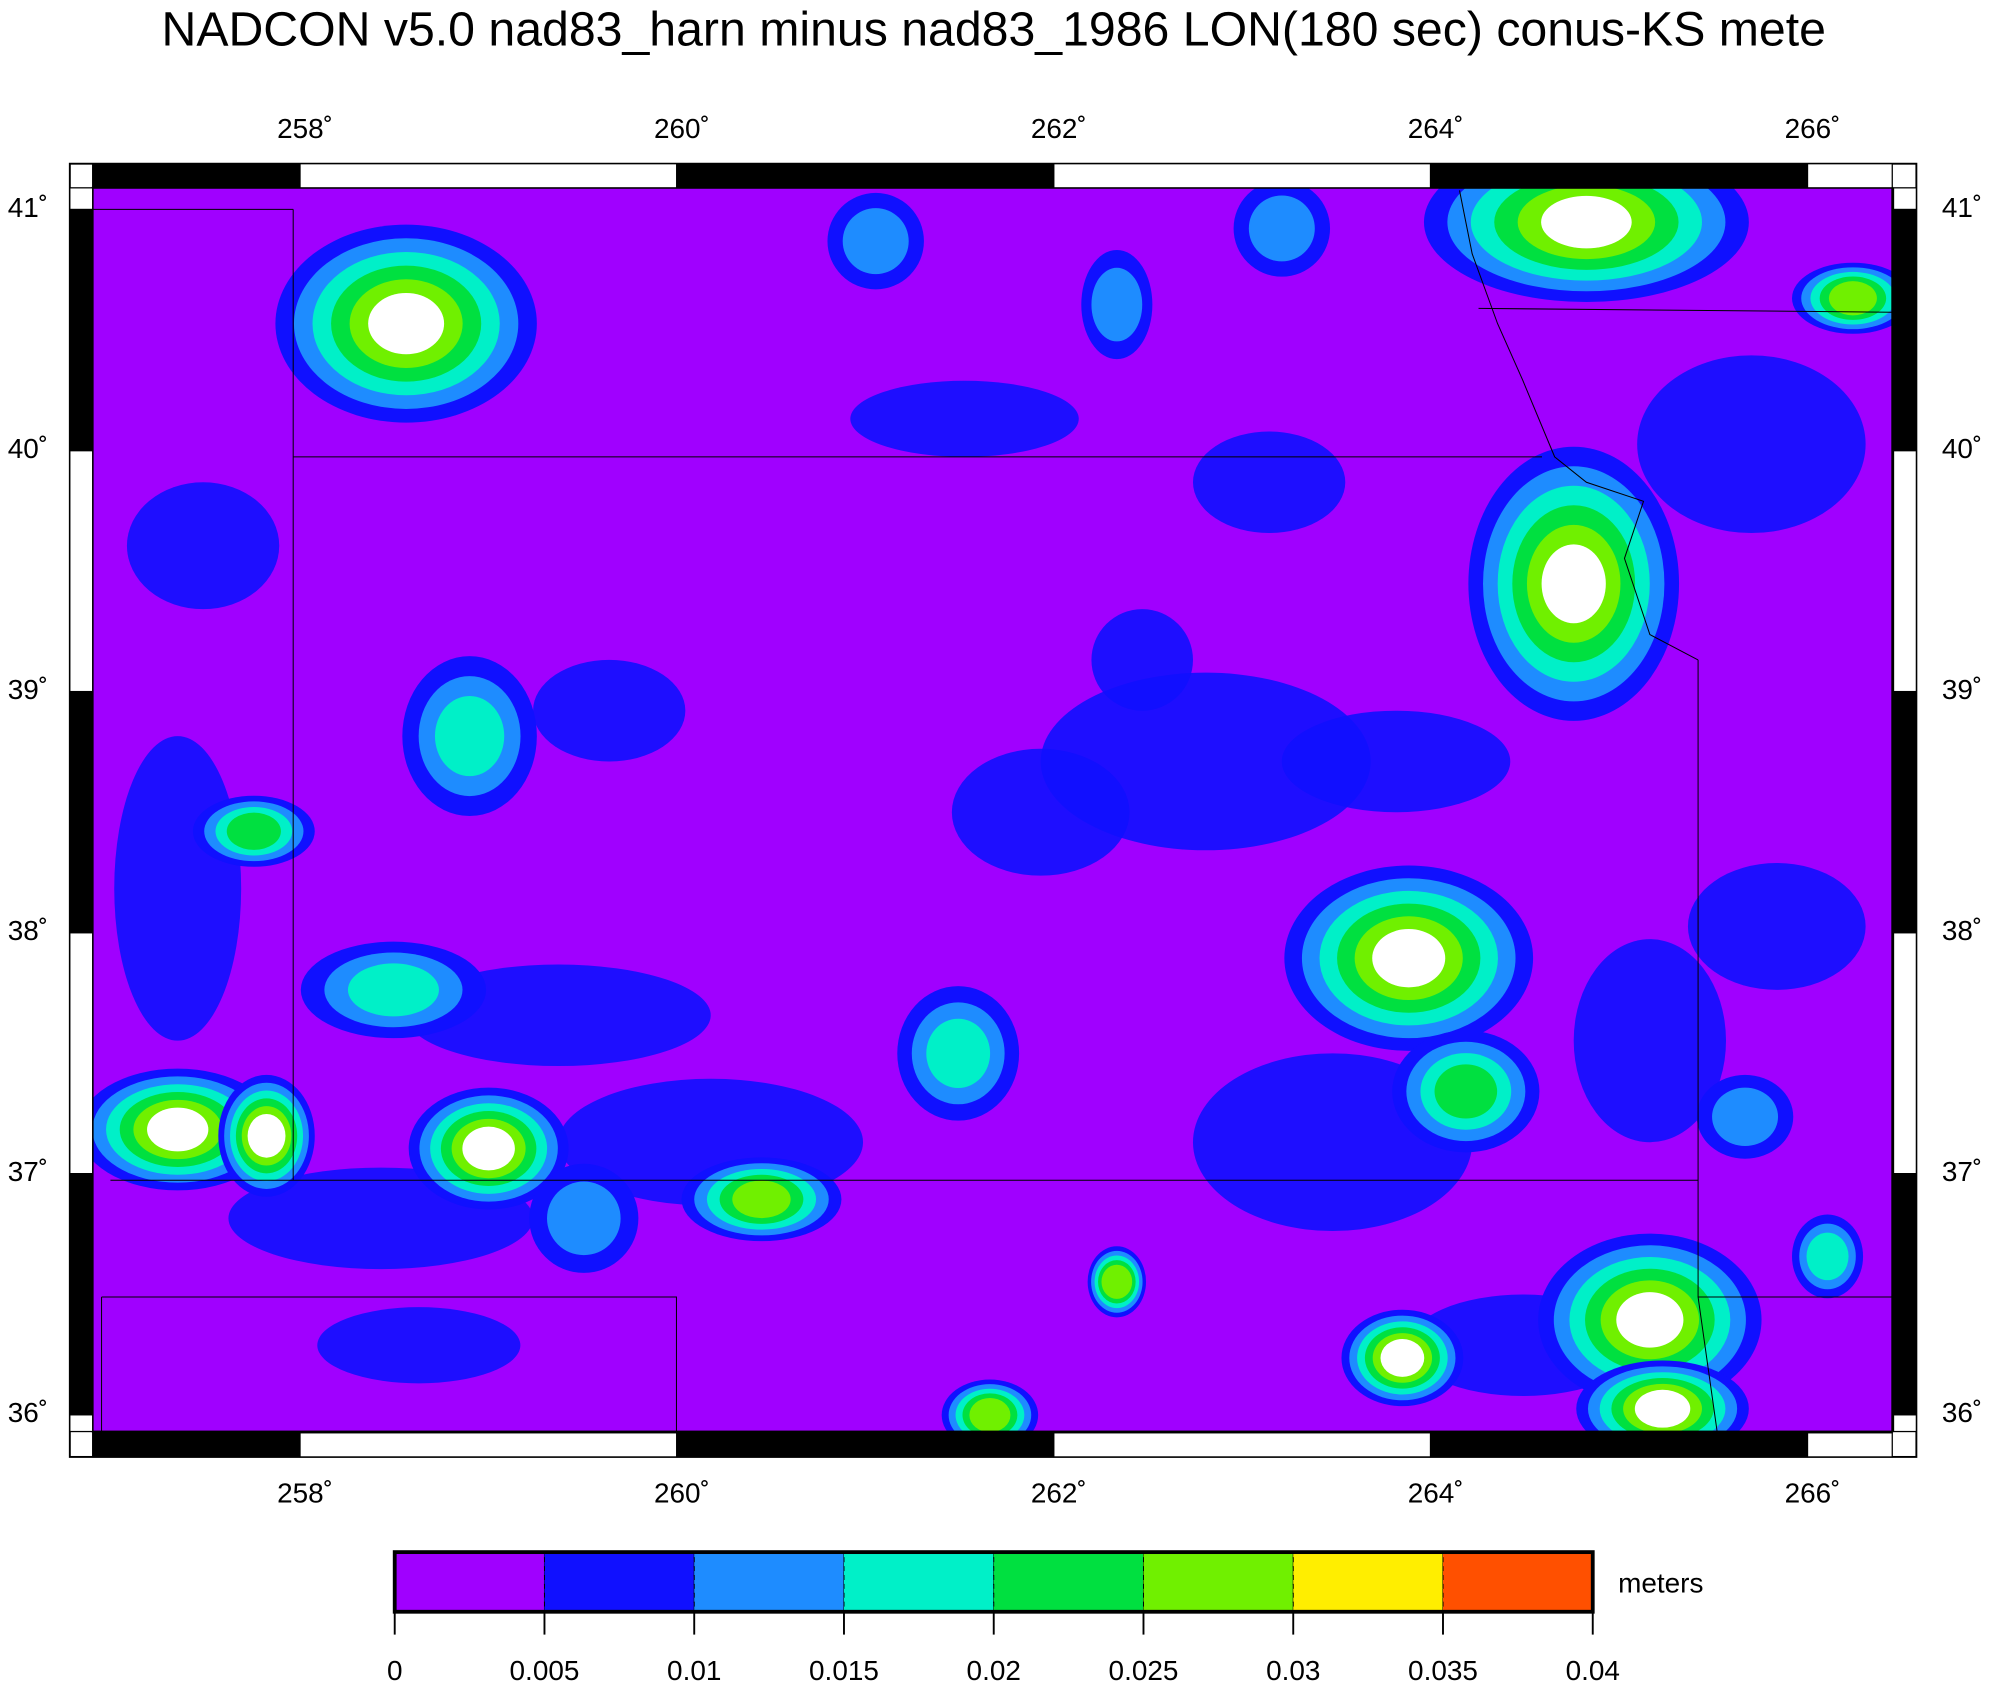 This screenshot has height=1686, width=1990. What do you see at coordinates (28, 448) in the screenshot?
I see `y-tick-label: 40˚` at bounding box center [28, 448].